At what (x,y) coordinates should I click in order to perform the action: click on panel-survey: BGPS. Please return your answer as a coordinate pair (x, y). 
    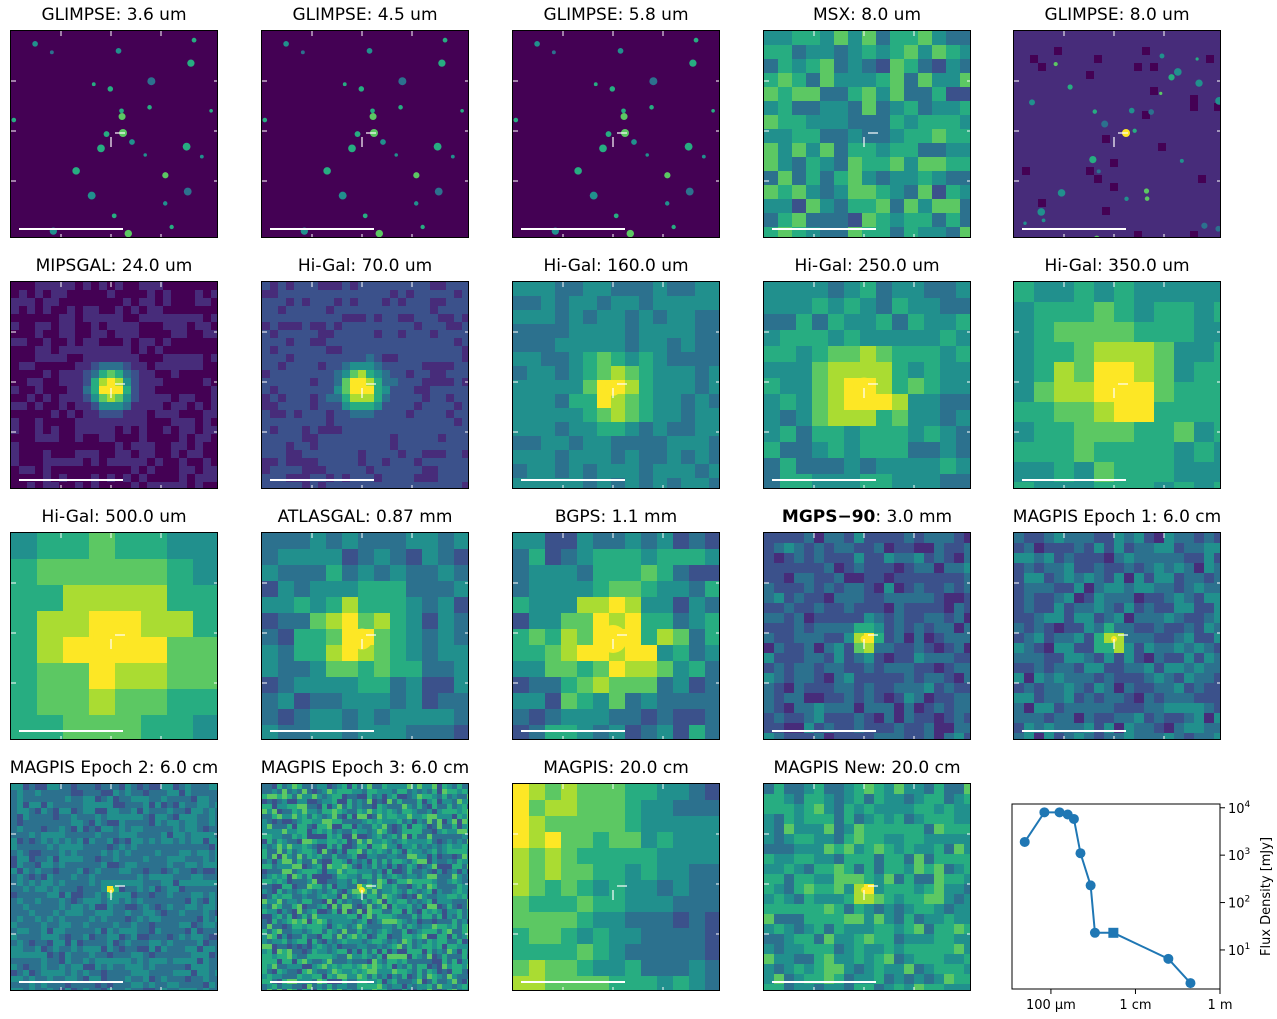
    Looking at the image, I should click on (578, 517).